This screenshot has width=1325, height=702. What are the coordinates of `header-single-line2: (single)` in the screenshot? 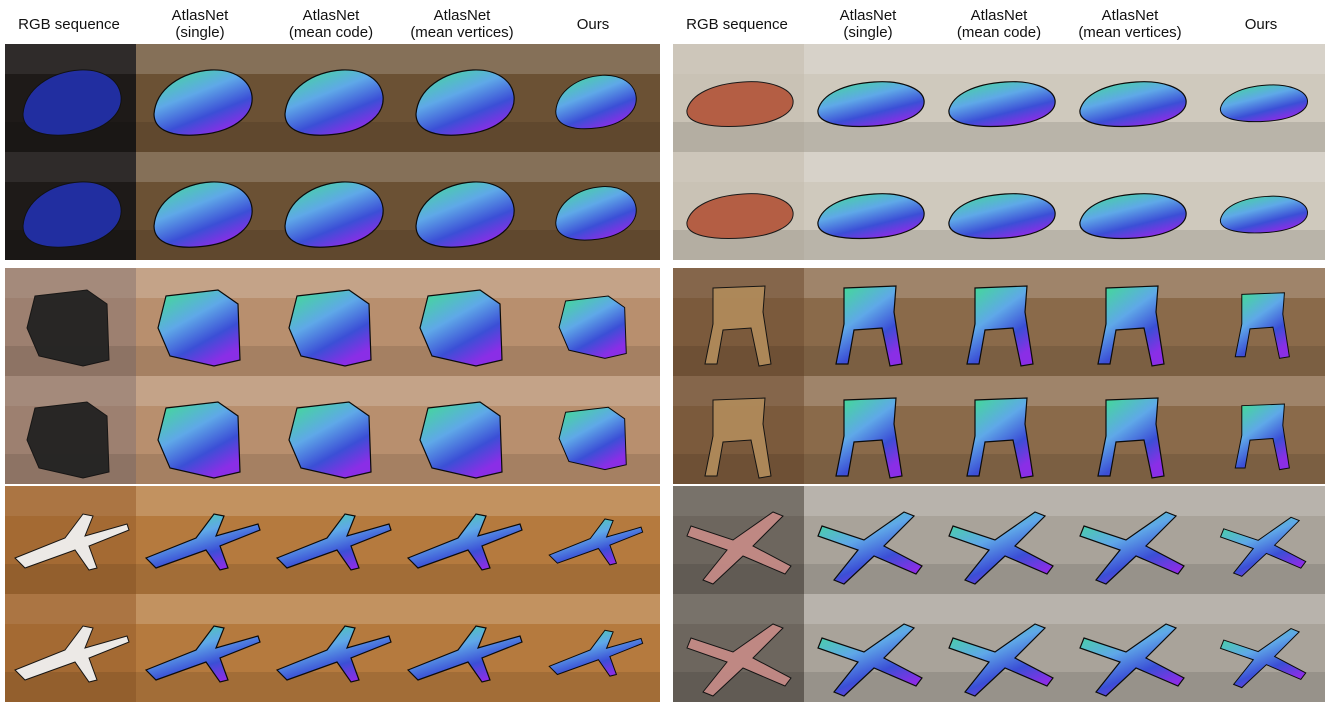 It's located at (200, 32).